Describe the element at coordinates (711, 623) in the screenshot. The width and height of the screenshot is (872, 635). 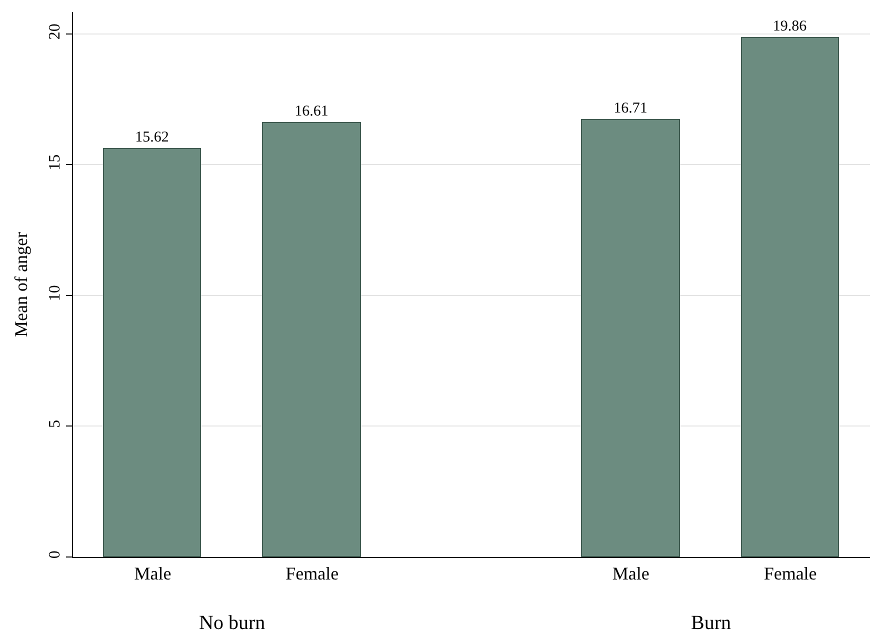
I see `text: Burn` at that location.